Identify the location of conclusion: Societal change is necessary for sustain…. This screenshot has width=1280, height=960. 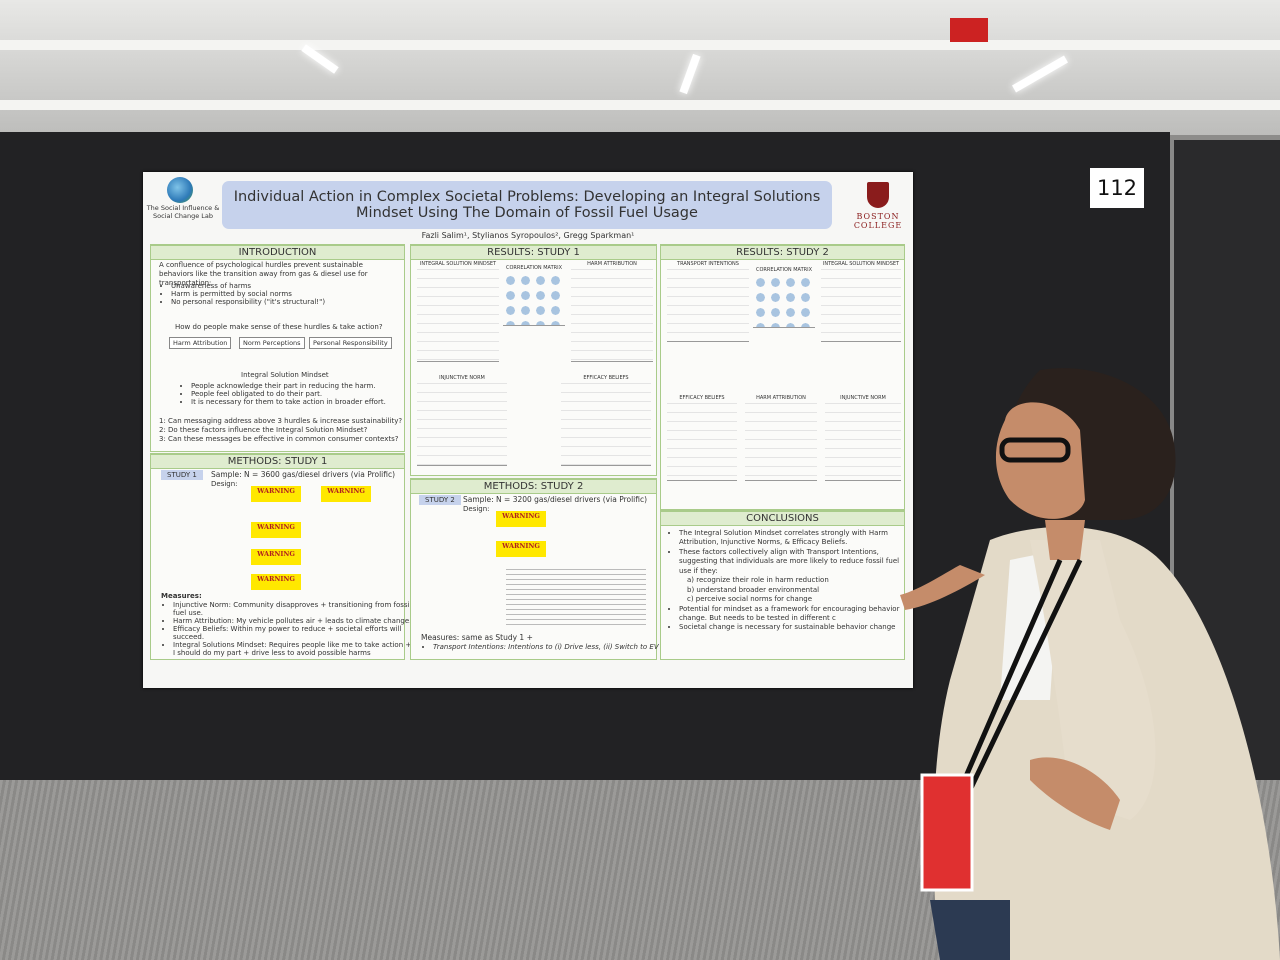
(795, 627).